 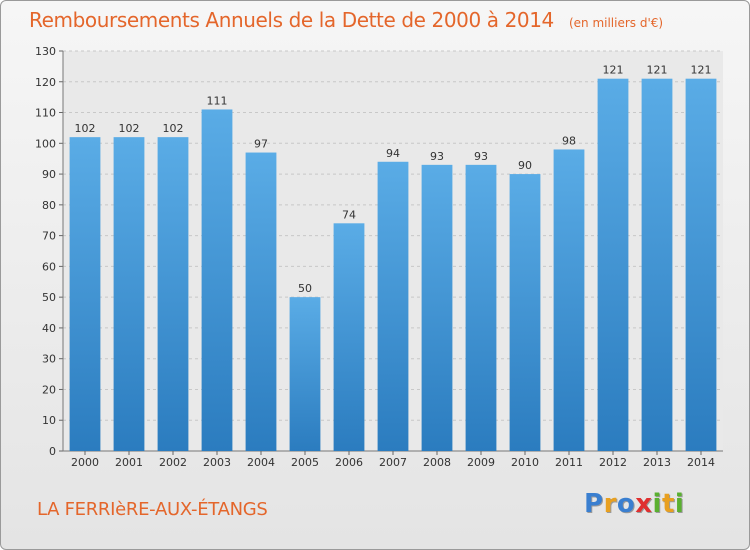 I want to click on logo-letter: o, so click(x=626, y=504).